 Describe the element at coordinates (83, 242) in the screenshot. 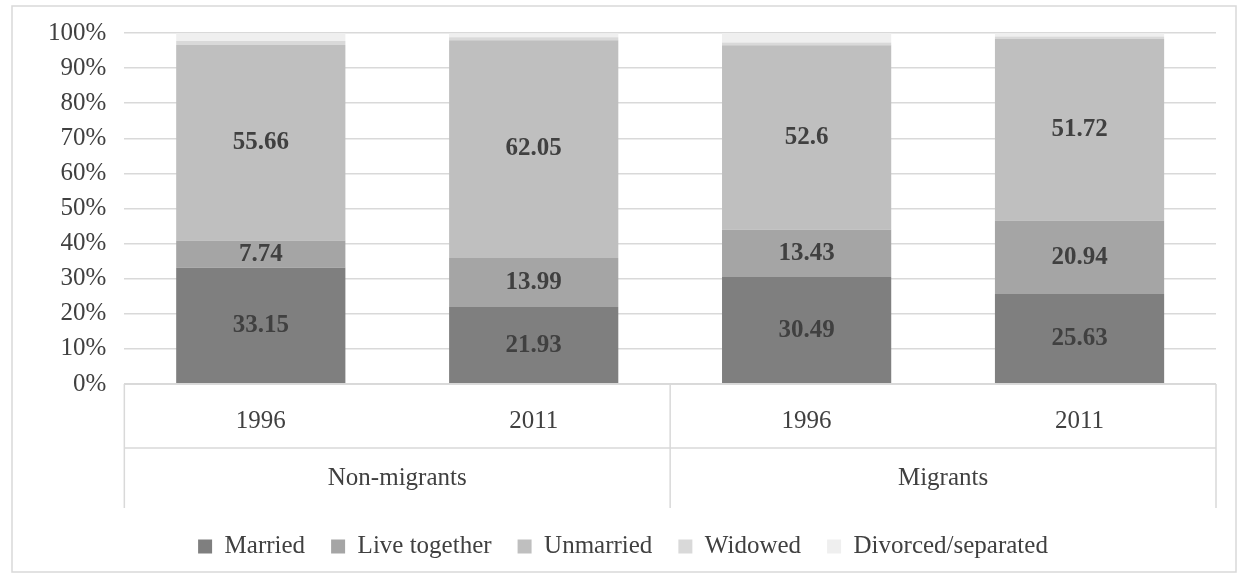

I see `y-tick-label: 40%` at that location.